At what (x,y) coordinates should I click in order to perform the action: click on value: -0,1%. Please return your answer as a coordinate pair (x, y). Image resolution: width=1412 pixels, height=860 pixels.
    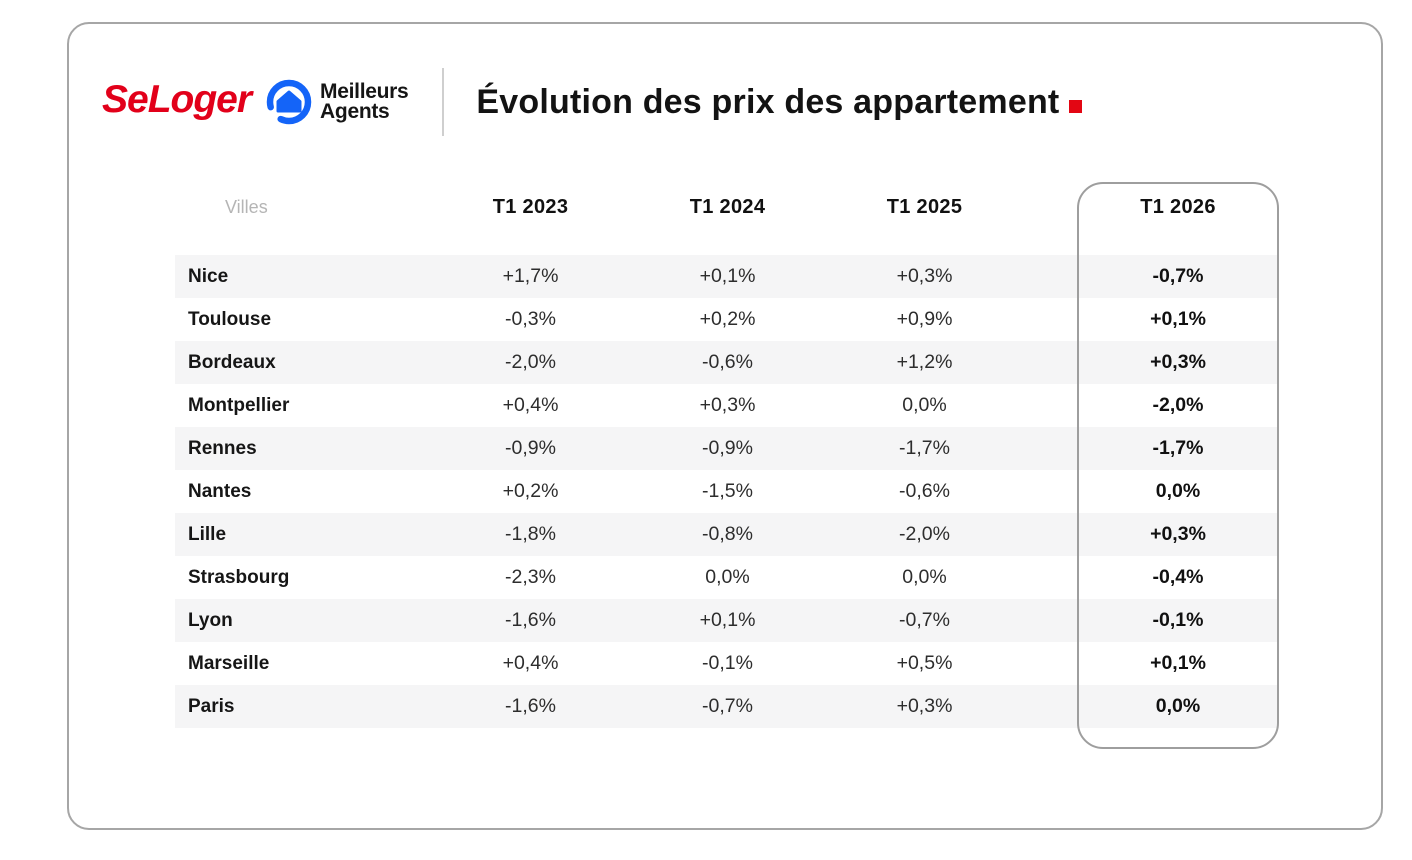
    Looking at the image, I should click on (727, 663).